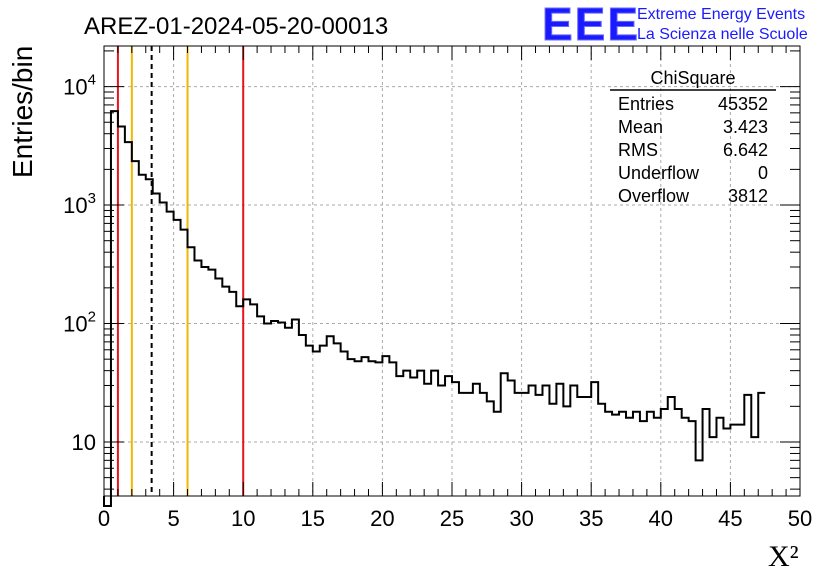  I want to click on y-axis-label: Entries/bin, so click(22, 112).